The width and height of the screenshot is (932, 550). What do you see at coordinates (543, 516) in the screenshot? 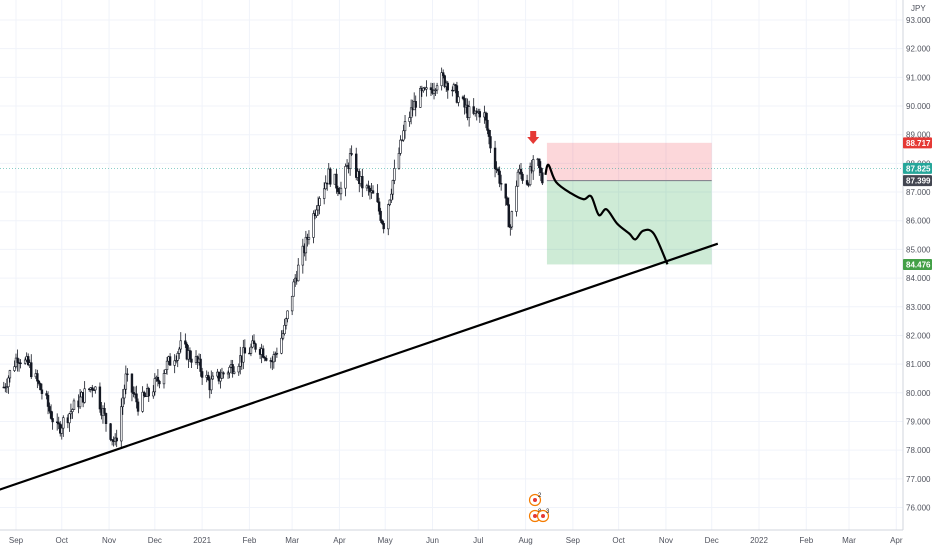
I see `event-badge: 3` at bounding box center [543, 516].